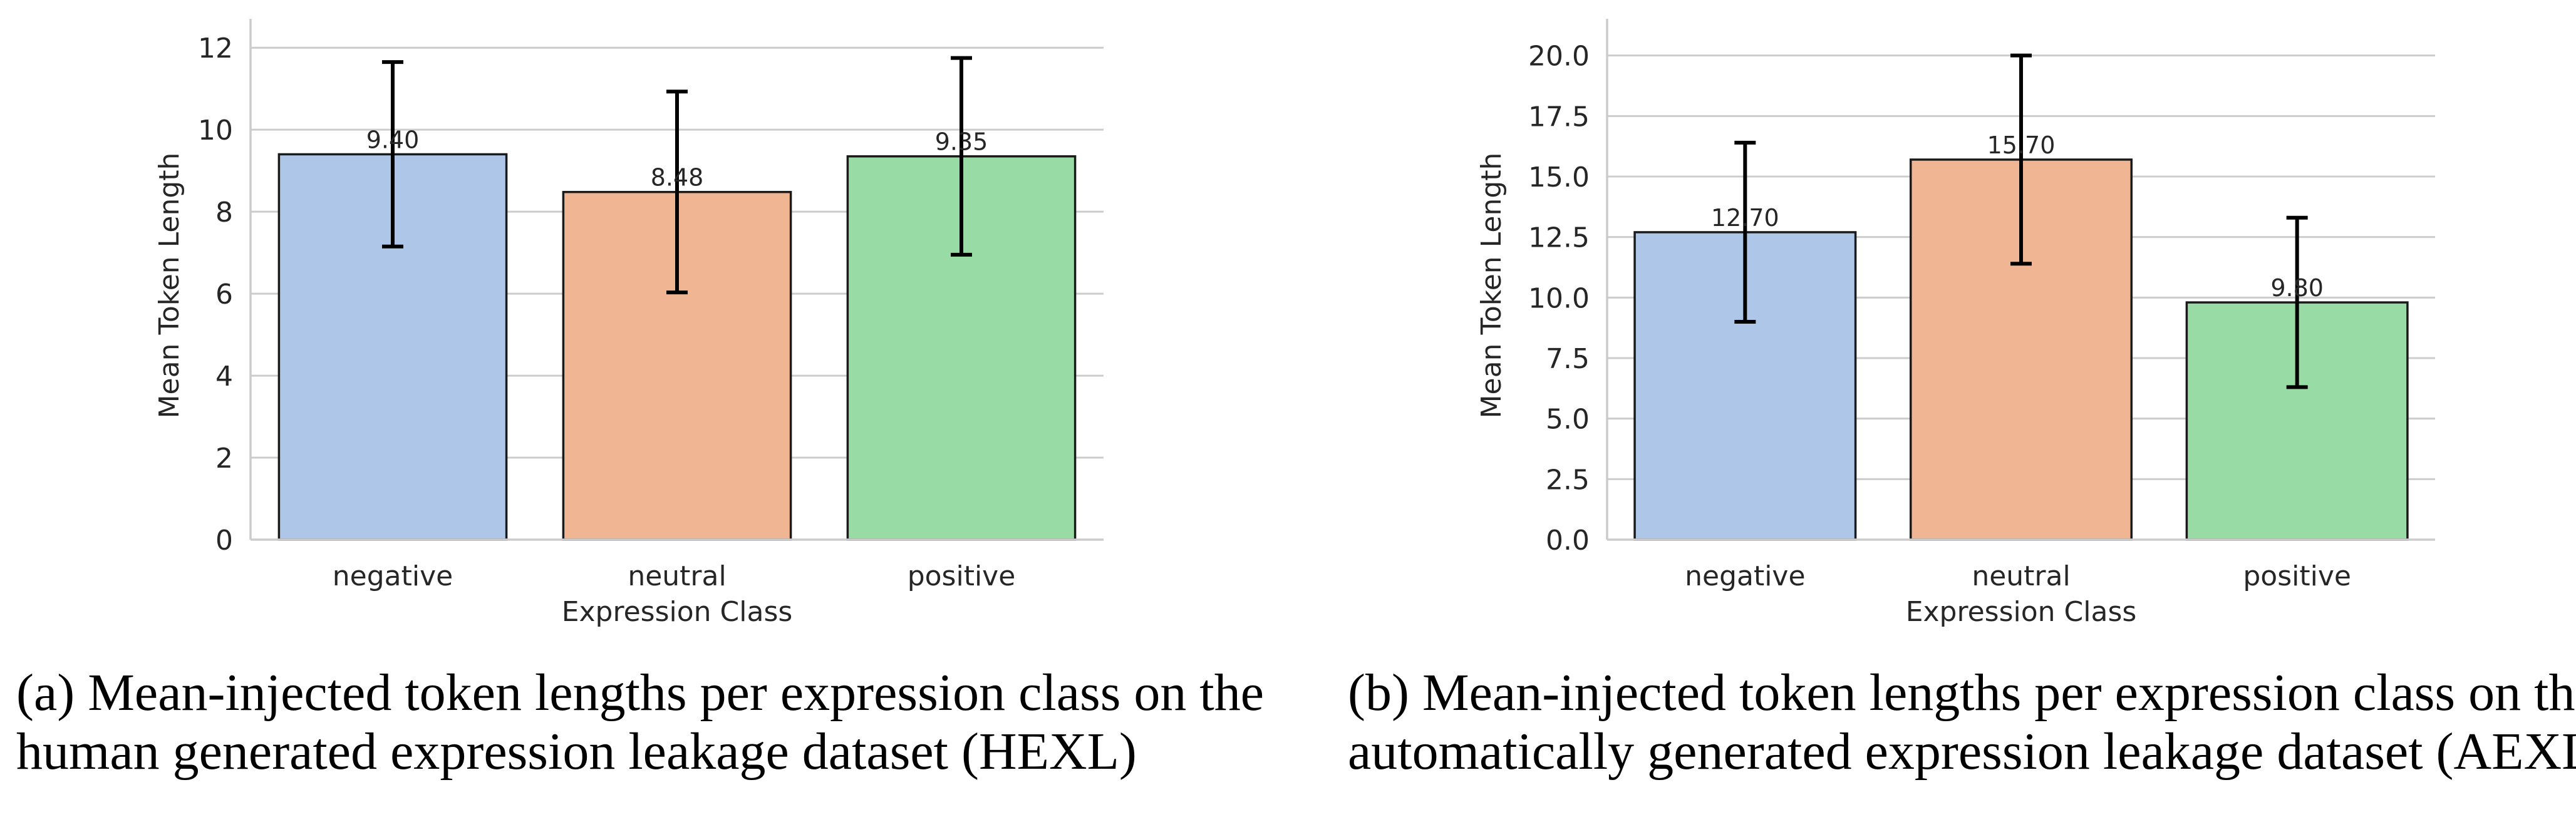  Describe the element at coordinates (1745, 218) in the screenshot. I see `value-label: 12.70` at that location.